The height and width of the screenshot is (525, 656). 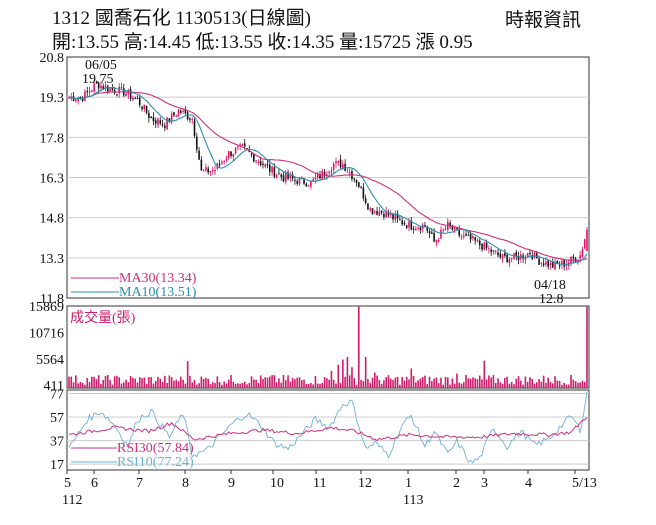 What do you see at coordinates (550, 285) in the screenshot?
I see `low-annotation-date: 04/18` at bounding box center [550, 285].